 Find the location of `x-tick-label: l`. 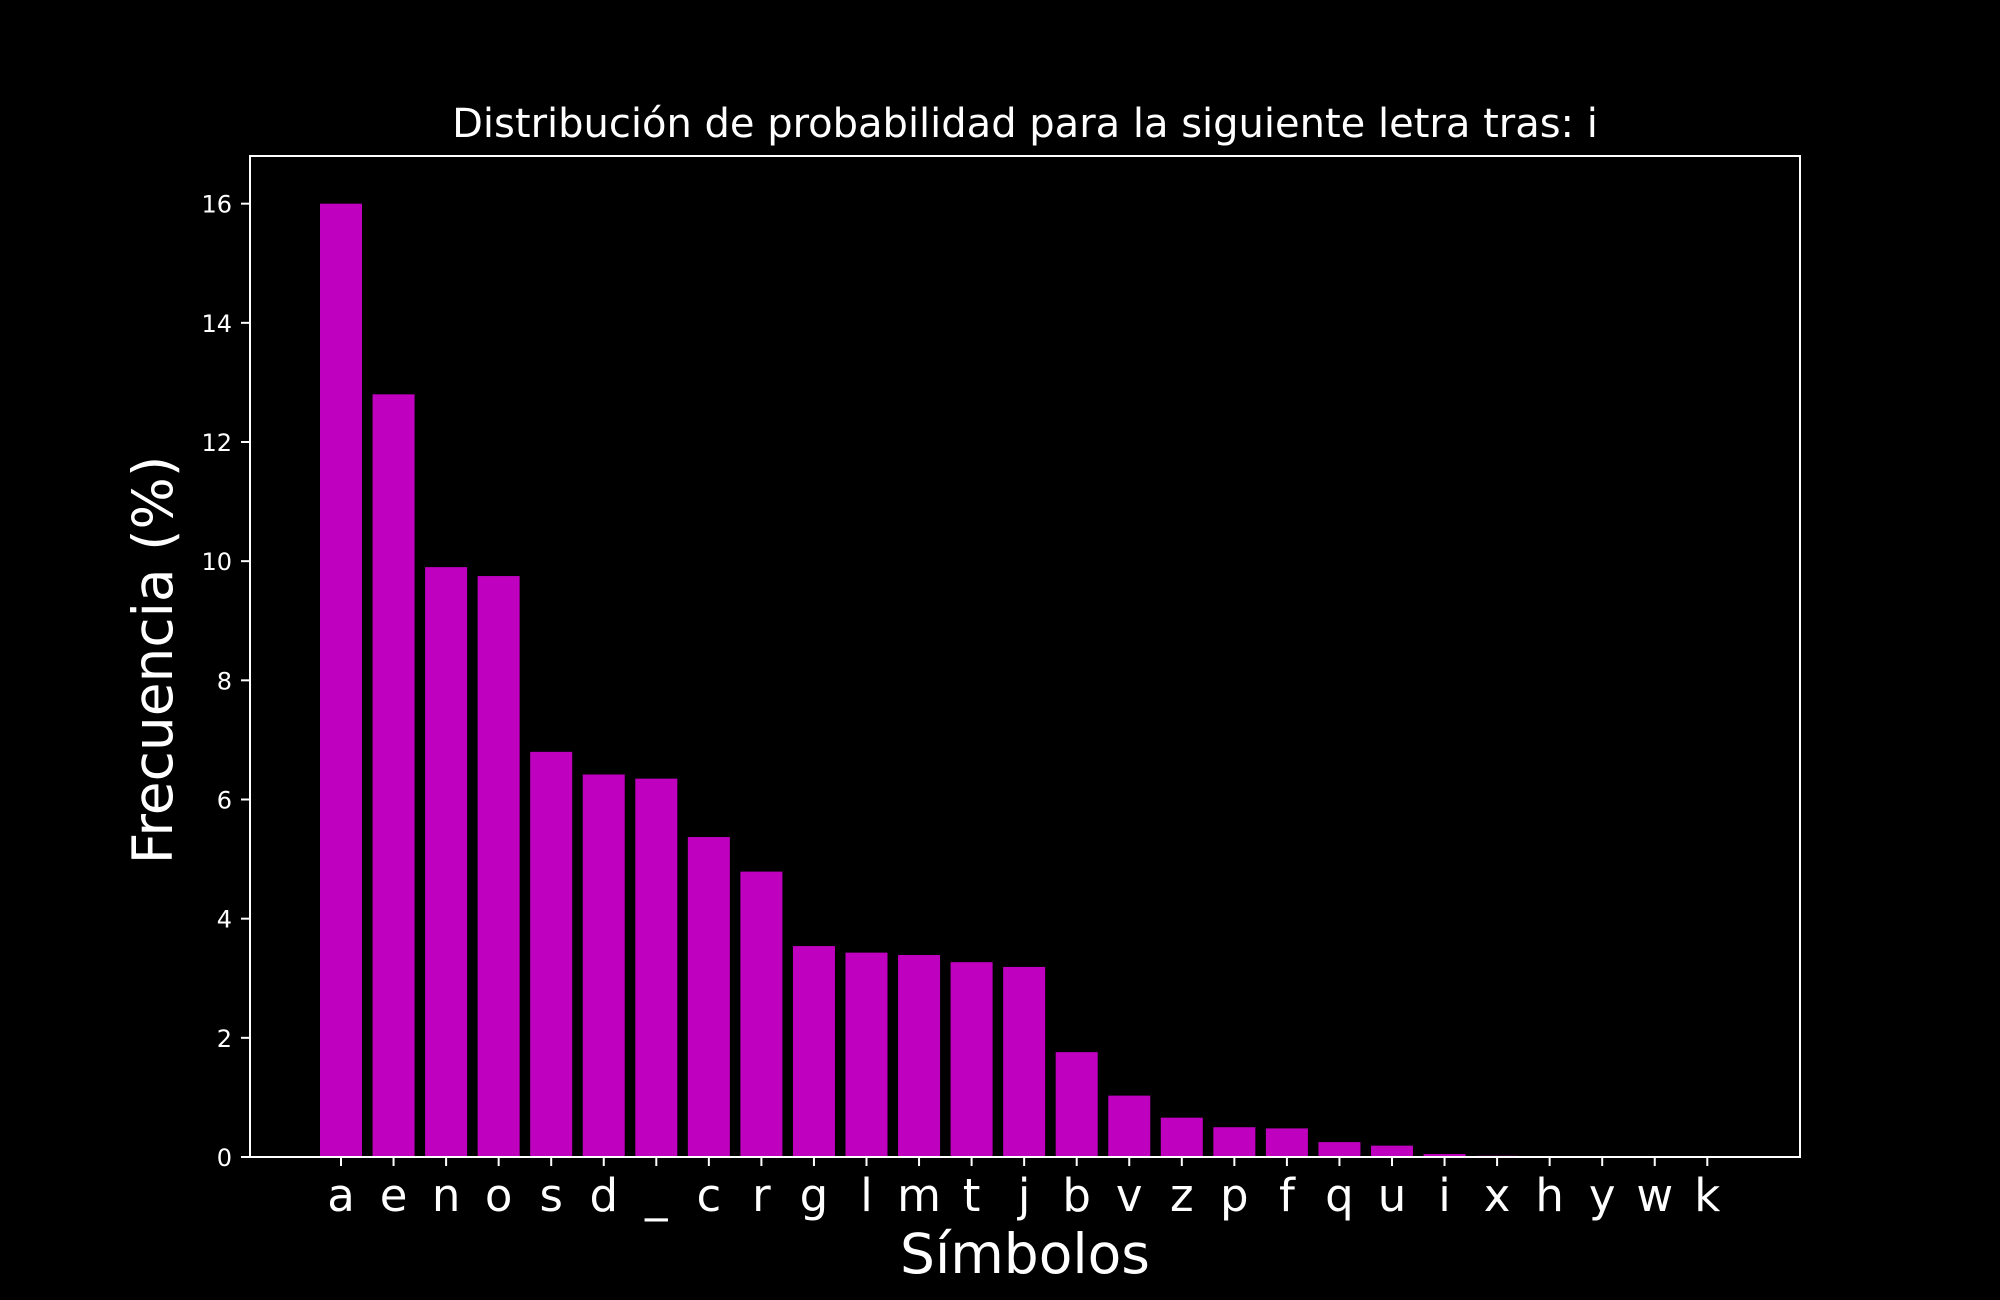

x-tick-label: l is located at coordinates (866, 1195).